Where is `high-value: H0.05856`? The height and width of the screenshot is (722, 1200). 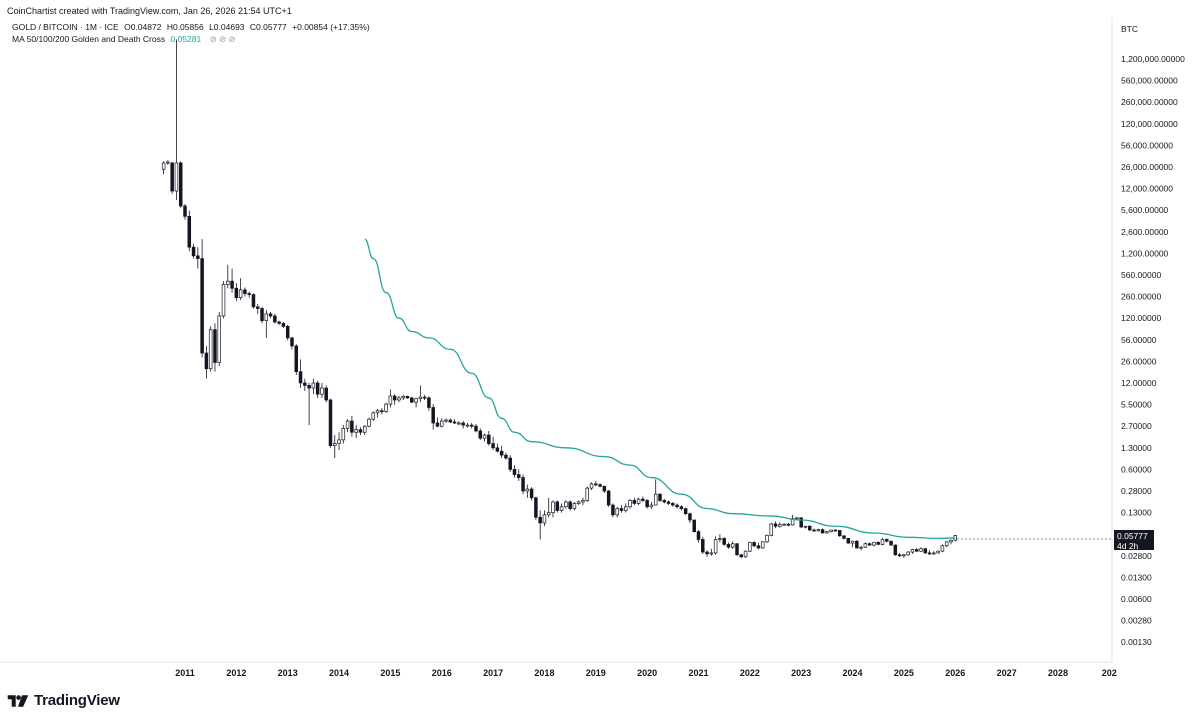 high-value: H0.05856 is located at coordinates (185, 27).